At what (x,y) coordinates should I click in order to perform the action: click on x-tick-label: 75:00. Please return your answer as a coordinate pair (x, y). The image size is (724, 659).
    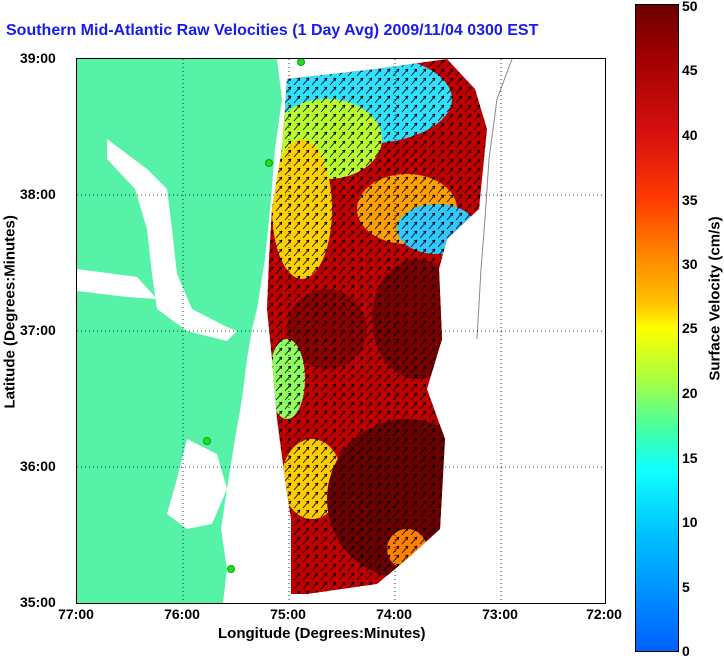
    Looking at the image, I should click on (288, 614).